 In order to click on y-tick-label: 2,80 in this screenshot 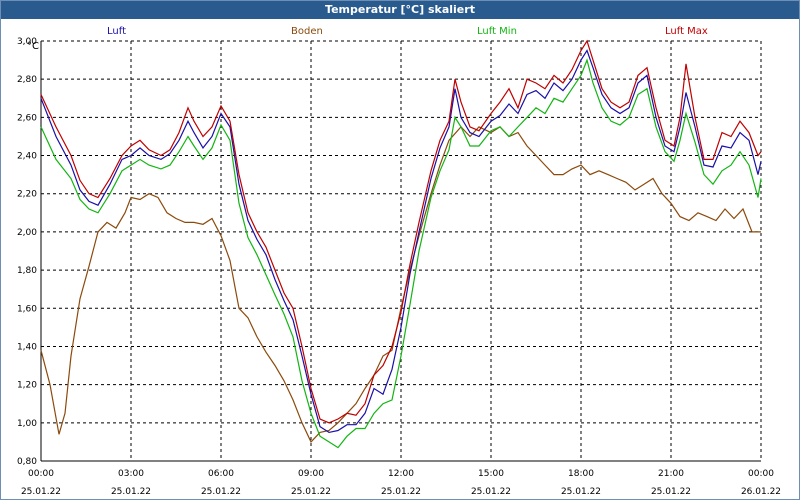, I will do `click(27, 80)`.